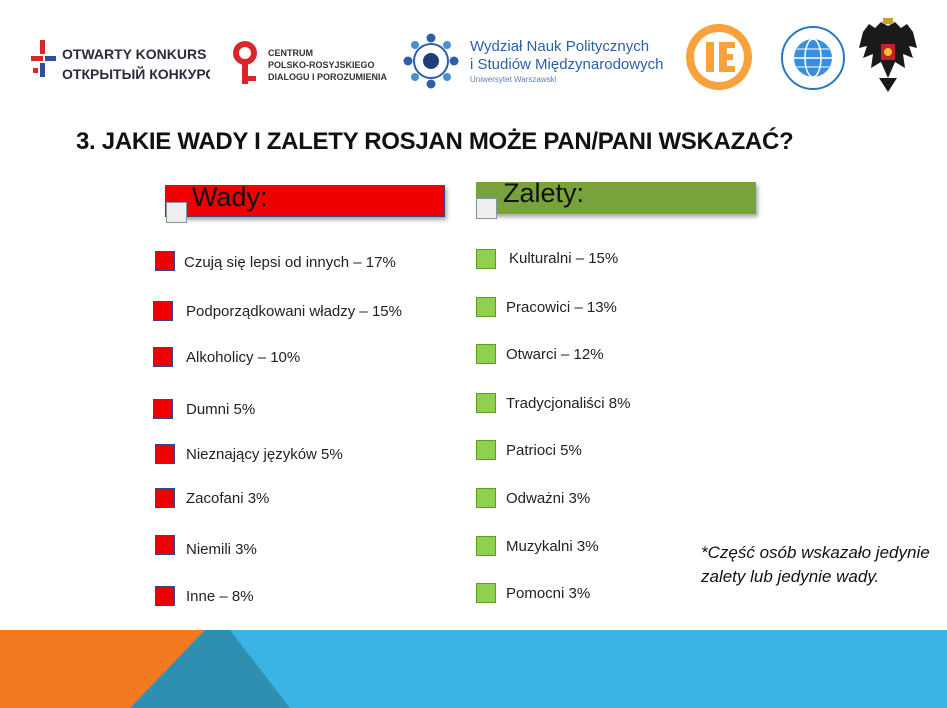 The width and height of the screenshot is (947, 708). What do you see at coordinates (119, 63) in the screenshot?
I see `otwarty-konkurs-logo: OTWARTY KONKURS ОТКРЫТЫЙ КОНКУРС` at bounding box center [119, 63].